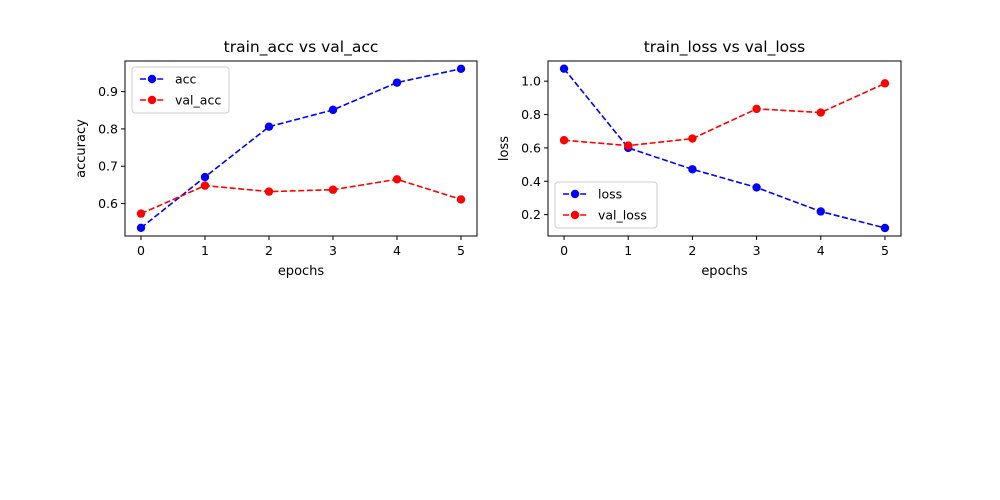 The height and width of the screenshot is (500, 1000). Describe the element at coordinates (622, 215) in the screenshot. I see `legend-label: val_loss` at that location.